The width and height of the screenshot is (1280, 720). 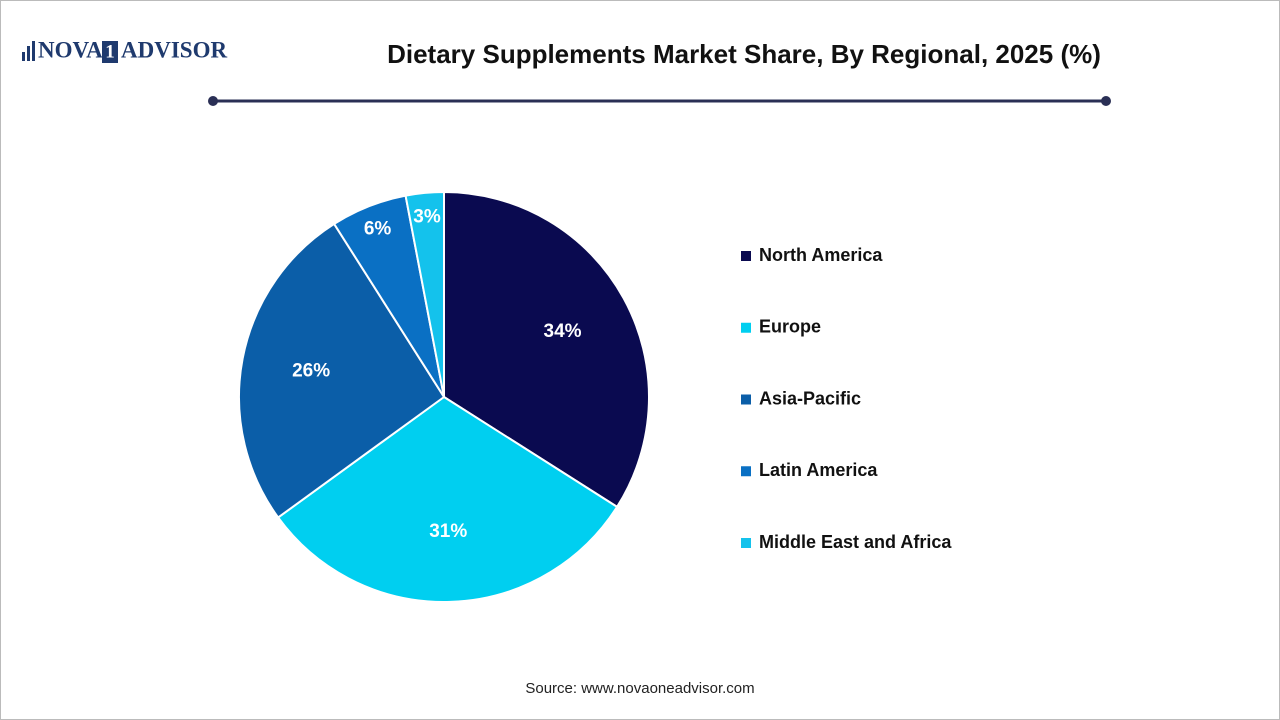 I want to click on logo: NOVA 1 ADVISOR, so click(x=124, y=50).